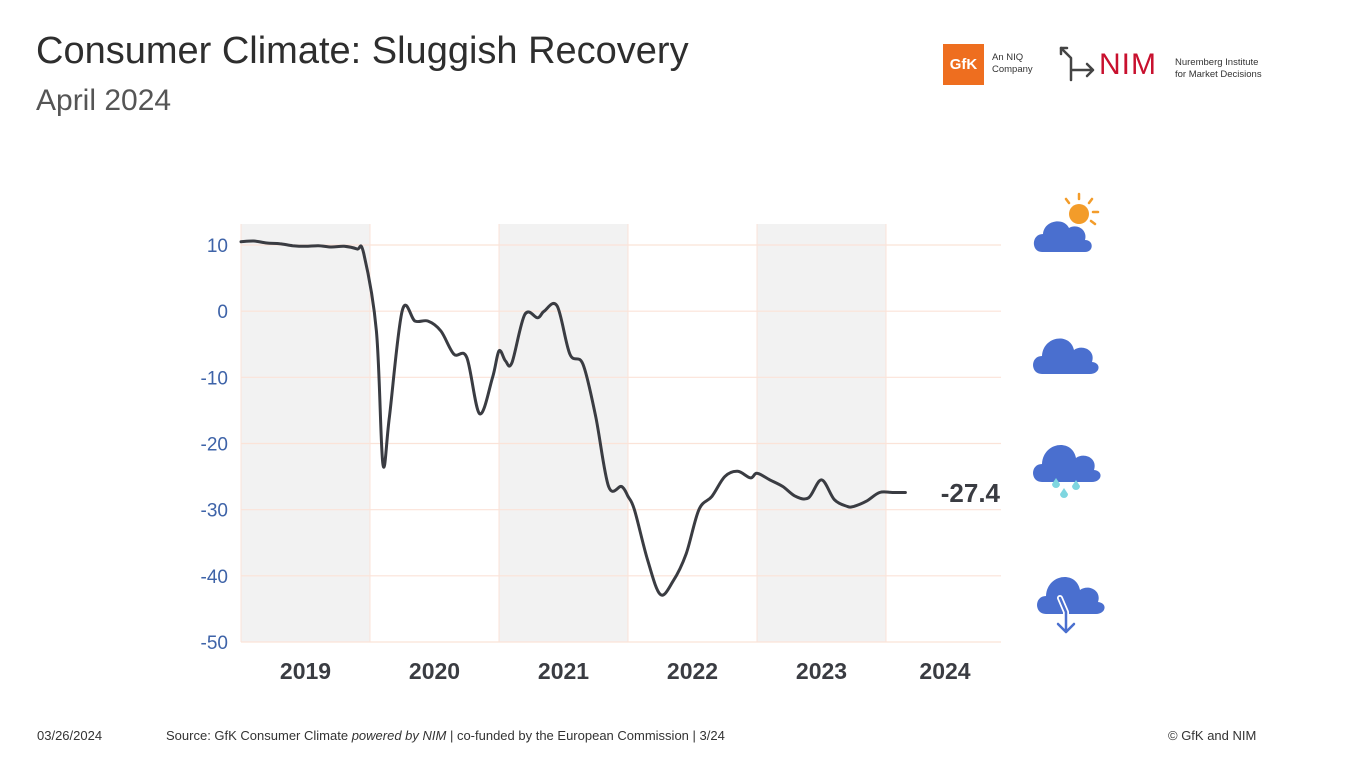 The width and height of the screenshot is (1358, 764). Describe the element at coordinates (821, 433) in the screenshot. I see `shade-band-2023` at that location.